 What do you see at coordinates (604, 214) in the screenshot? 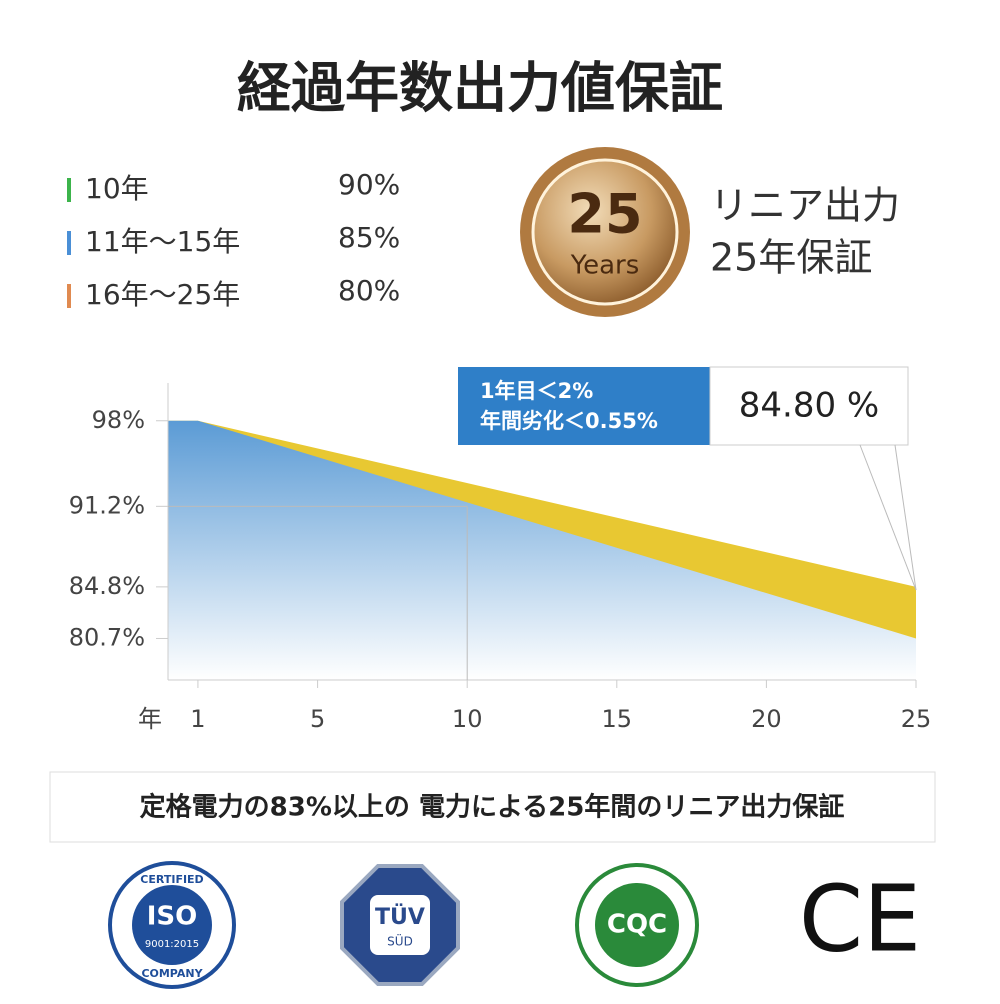
I see `medal-number: 25` at bounding box center [604, 214].